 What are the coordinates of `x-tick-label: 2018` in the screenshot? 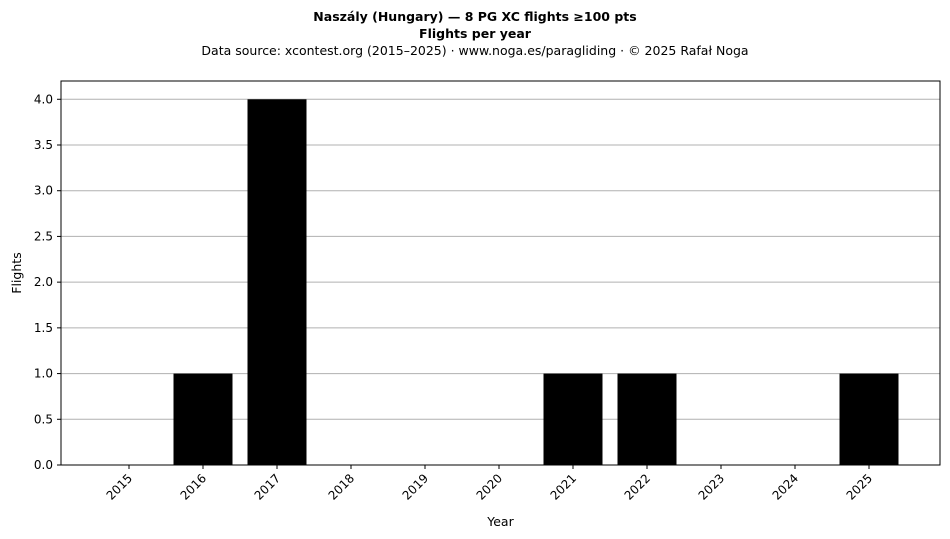 It's located at (341, 486).